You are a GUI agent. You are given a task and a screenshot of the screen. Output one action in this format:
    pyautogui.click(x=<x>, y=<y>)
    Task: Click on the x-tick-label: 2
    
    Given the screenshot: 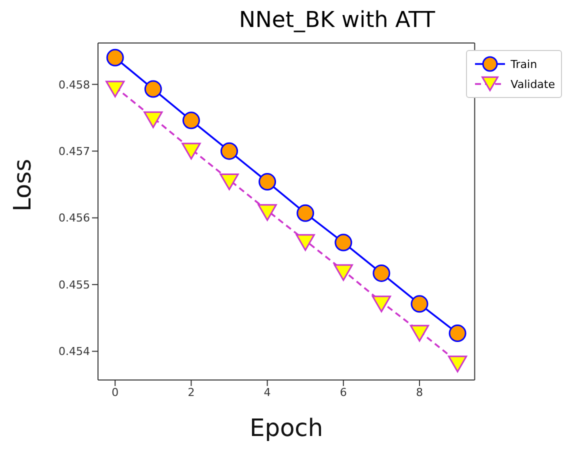 What is the action you would take?
    pyautogui.click(x=191, y=392)
    